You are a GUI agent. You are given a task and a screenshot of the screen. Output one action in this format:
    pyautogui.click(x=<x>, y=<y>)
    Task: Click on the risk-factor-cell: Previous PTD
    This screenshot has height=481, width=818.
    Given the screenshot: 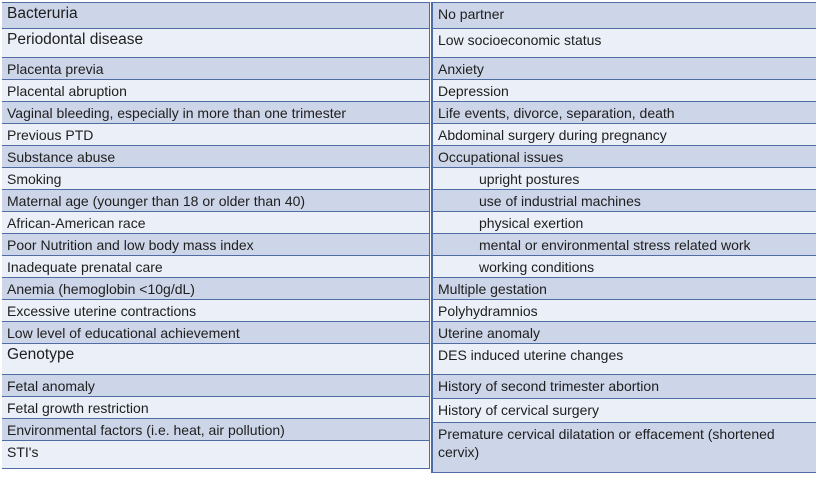 What is the action you would take?
    pyautogui.click(x=216, y=134)
    